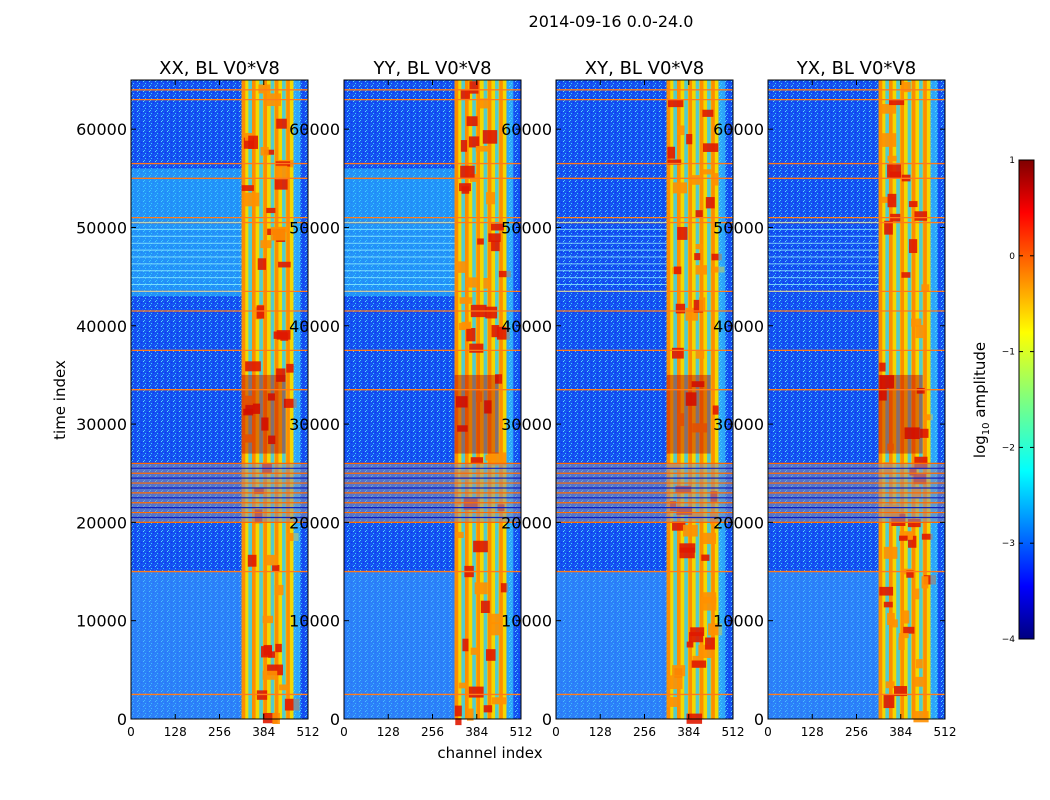 The image size is (1050, 800). I want to click on y-tick-label: 60000, so click(101, 129).